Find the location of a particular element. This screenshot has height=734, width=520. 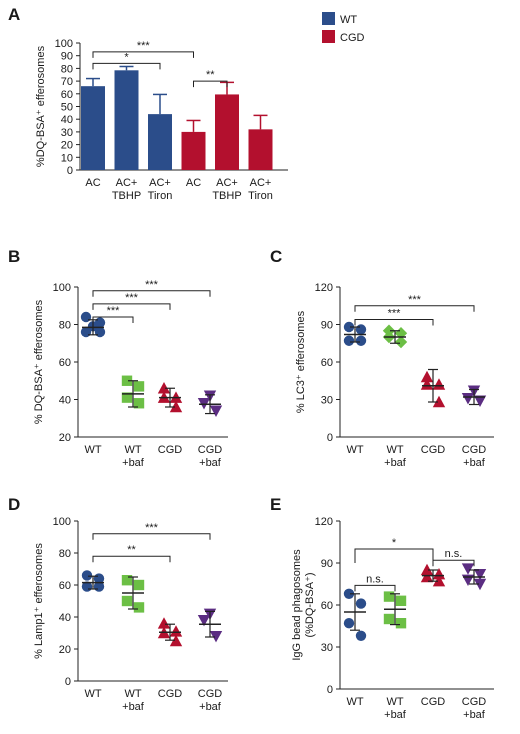

x-category-label: AC is located at coordinates (92, 183).